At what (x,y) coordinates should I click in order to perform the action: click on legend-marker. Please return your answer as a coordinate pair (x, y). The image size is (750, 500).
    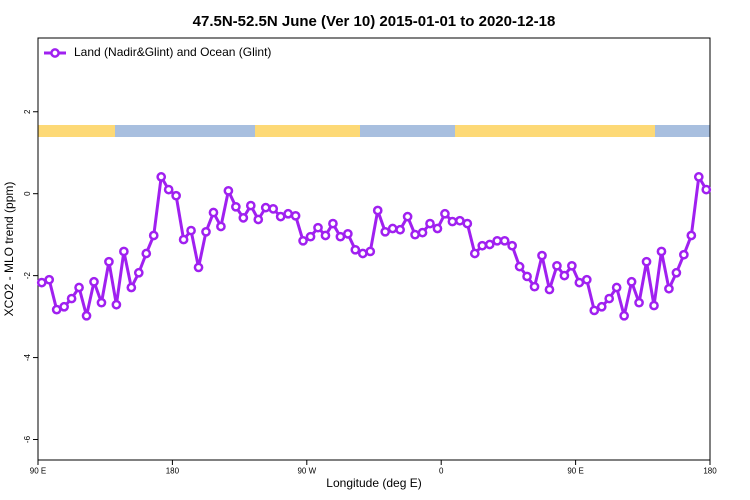
    Looking at the image, I should click on (55, 53).